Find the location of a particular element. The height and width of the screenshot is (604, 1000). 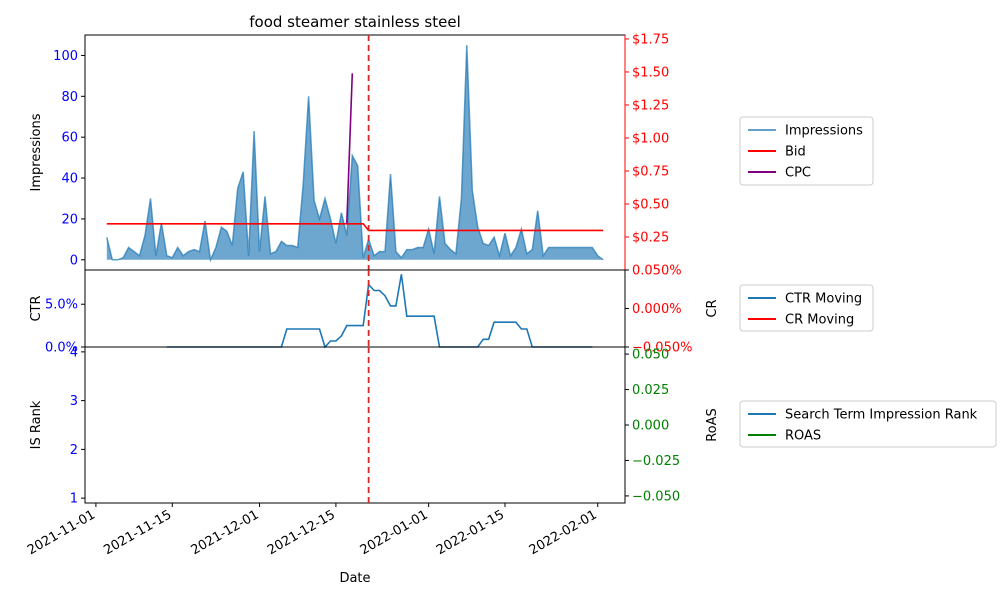

x-axis-label: Date is located at coordinates (354, 578).